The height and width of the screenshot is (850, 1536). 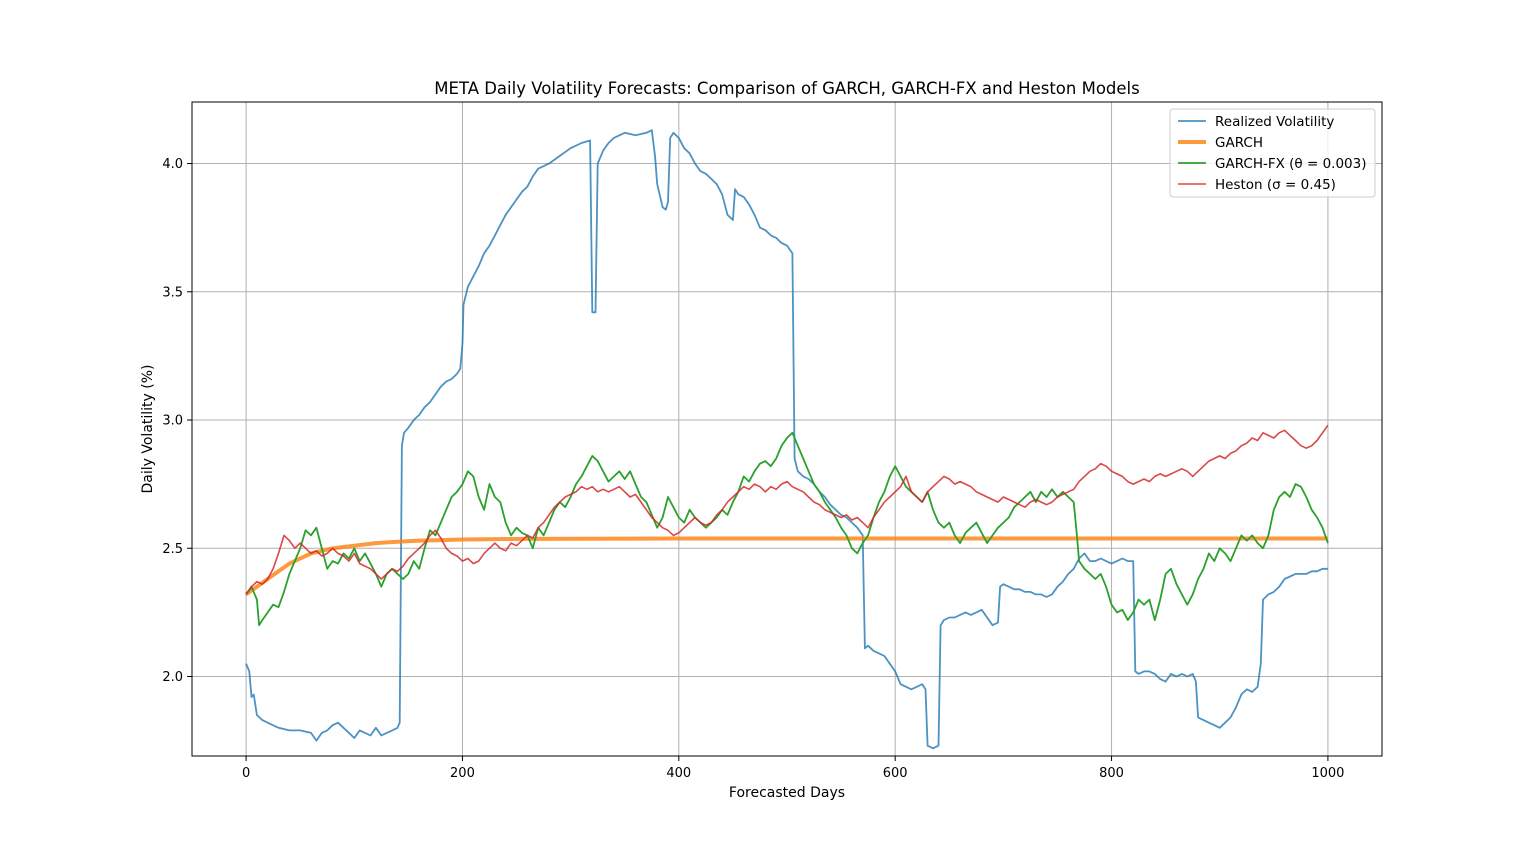 What do you see at coordinates (1275, 185) in the screenshot?
I see `legend-label: Heston (σ = 0.45)` at bounding box center [1275, 185].